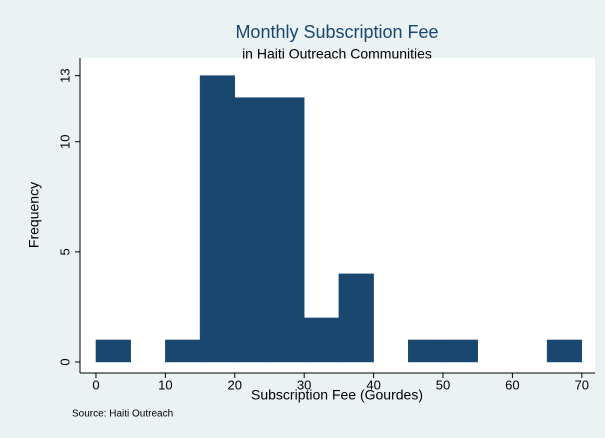 Image resolution: width=605 pixels, height=438 pixels. What do you see at coordinates (337, 395) in the screenshot?
I see `x-axis-label: Subscription Fee (Gourdes)` at bounding box center [337, 395].